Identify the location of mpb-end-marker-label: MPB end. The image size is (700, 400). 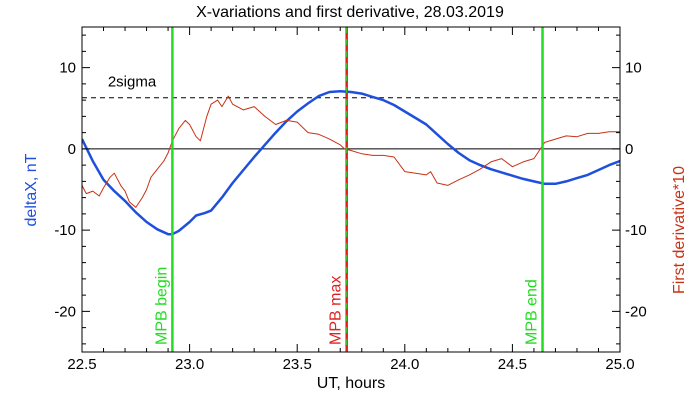
(532, 312).